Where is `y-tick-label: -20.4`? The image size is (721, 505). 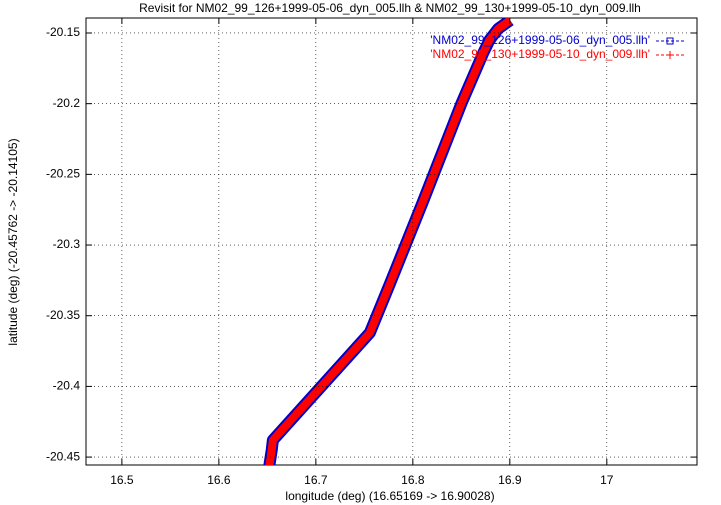 y-tick-label: -20.4 is located at coordinates (67, 386).